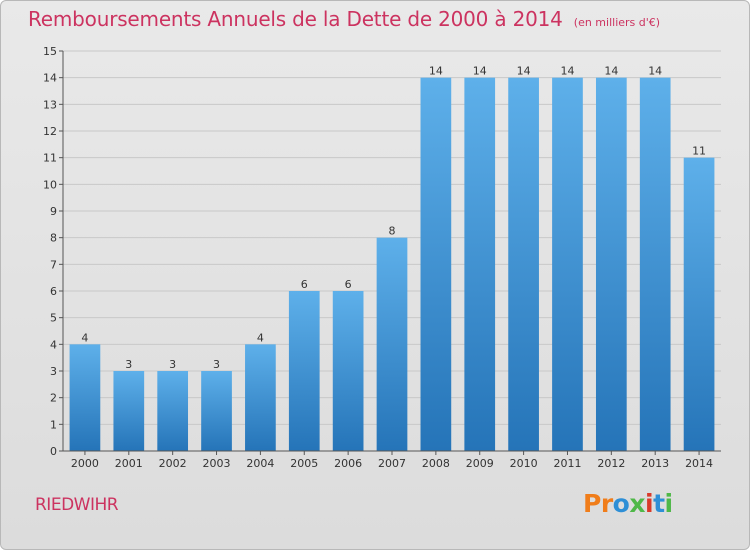  I want to click on bar-value-label: 8, so click(392, 231).